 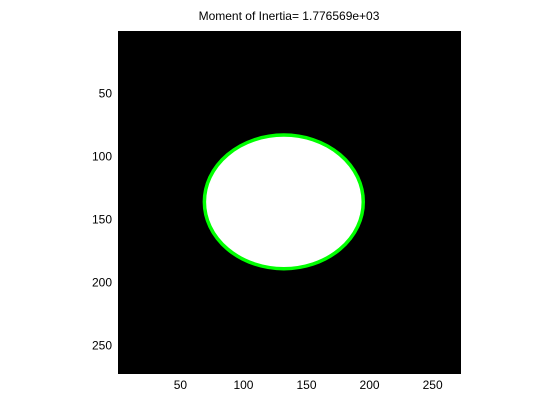 I want to click on x-tick-label: 150, so click(x=307, y=385).